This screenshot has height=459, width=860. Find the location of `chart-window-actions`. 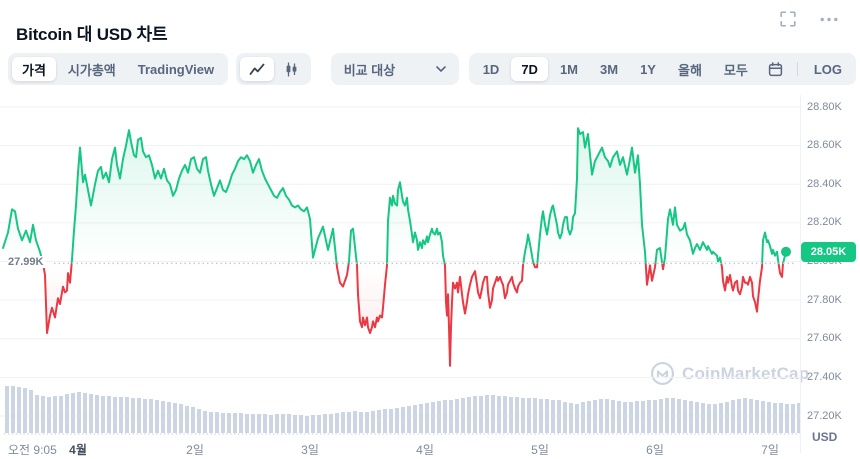

chart-window-actions is located at coordinates (809, 19).